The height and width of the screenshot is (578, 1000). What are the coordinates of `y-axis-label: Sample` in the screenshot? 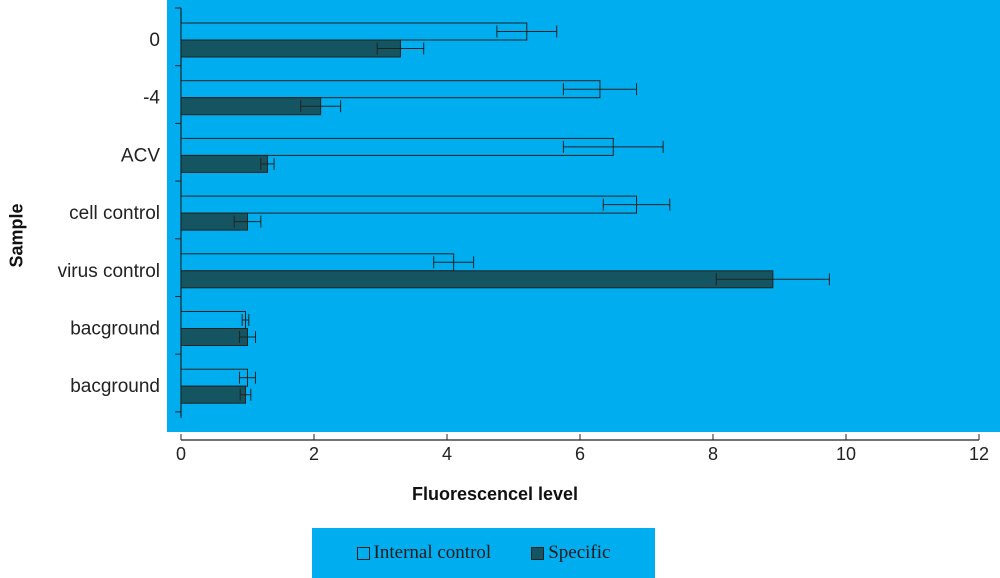 It's located at (16, 235).